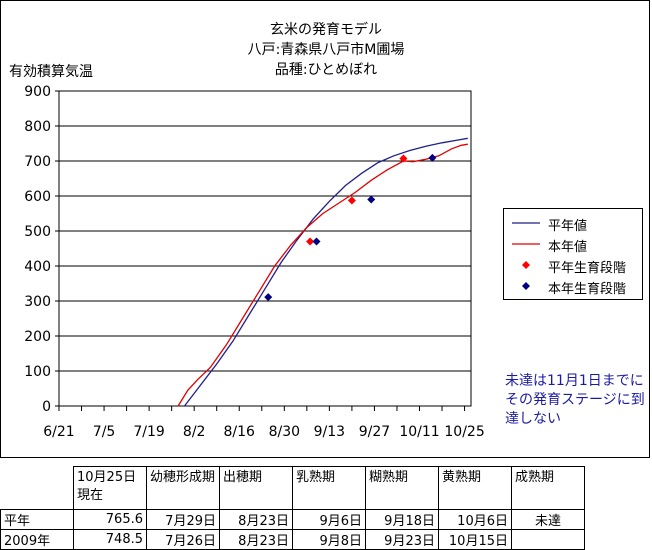 The image size is (652, 550). Describe the element at coordinates (51, 72) in the screenshot. I see `y-axis-label: 有効積算気温` at that location.